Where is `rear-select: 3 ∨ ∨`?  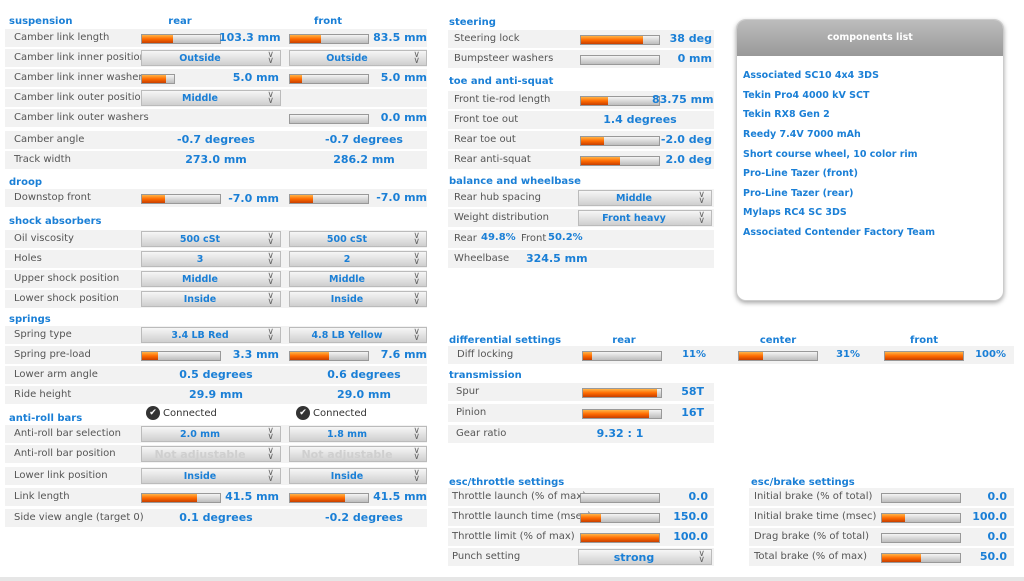 rear-select: 3 ∨ ∨ is located at coordinates (211, 259).